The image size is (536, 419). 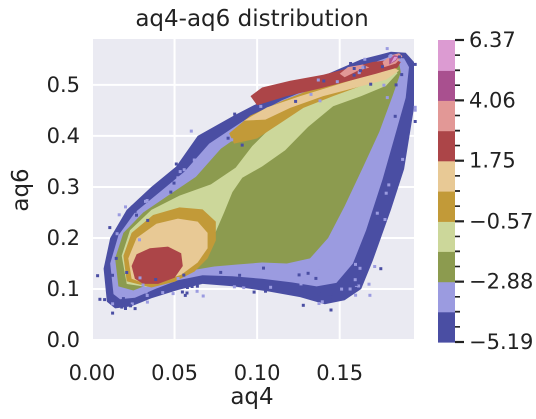 What do you see at coordinates (21, 189) in the screenshot?
I see `y-axis-label: aq6` at bounding box center [21, 189].